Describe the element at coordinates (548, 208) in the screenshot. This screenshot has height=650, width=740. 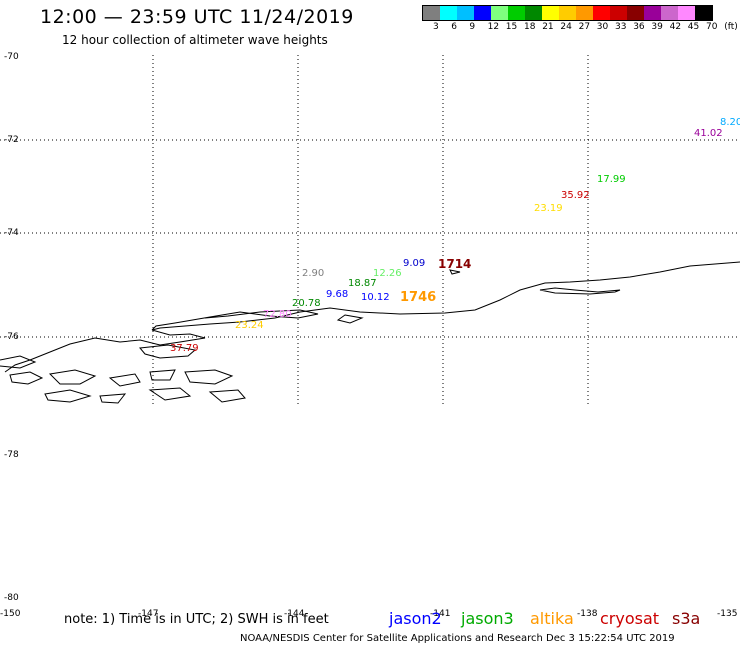
I see `wave-height-value: 23.19` at that location.